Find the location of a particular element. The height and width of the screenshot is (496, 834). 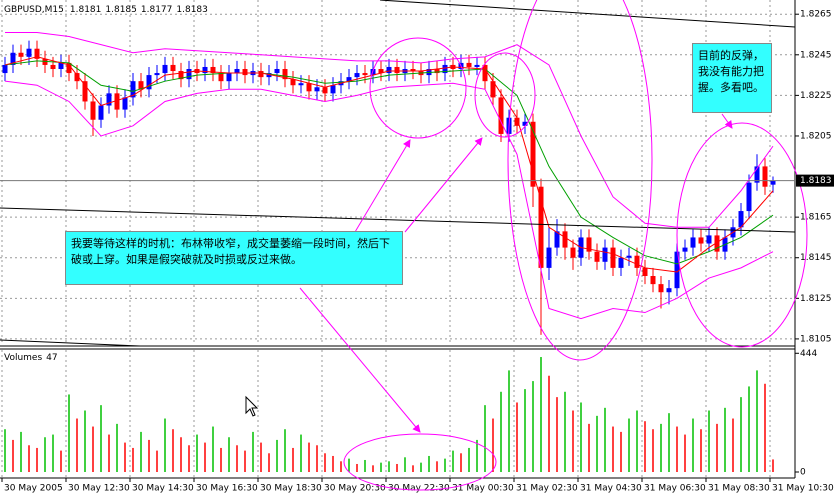

symbol: GBPUSD,M15 is located at coordinates (34, 10).